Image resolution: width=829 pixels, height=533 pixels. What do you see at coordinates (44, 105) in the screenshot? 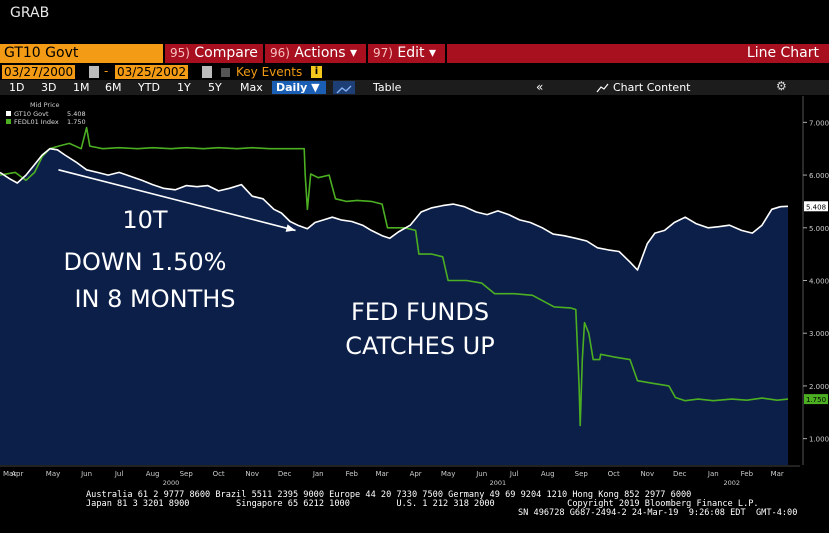
I see `legend-title: Mid Price` at bounding box center [44, 105].